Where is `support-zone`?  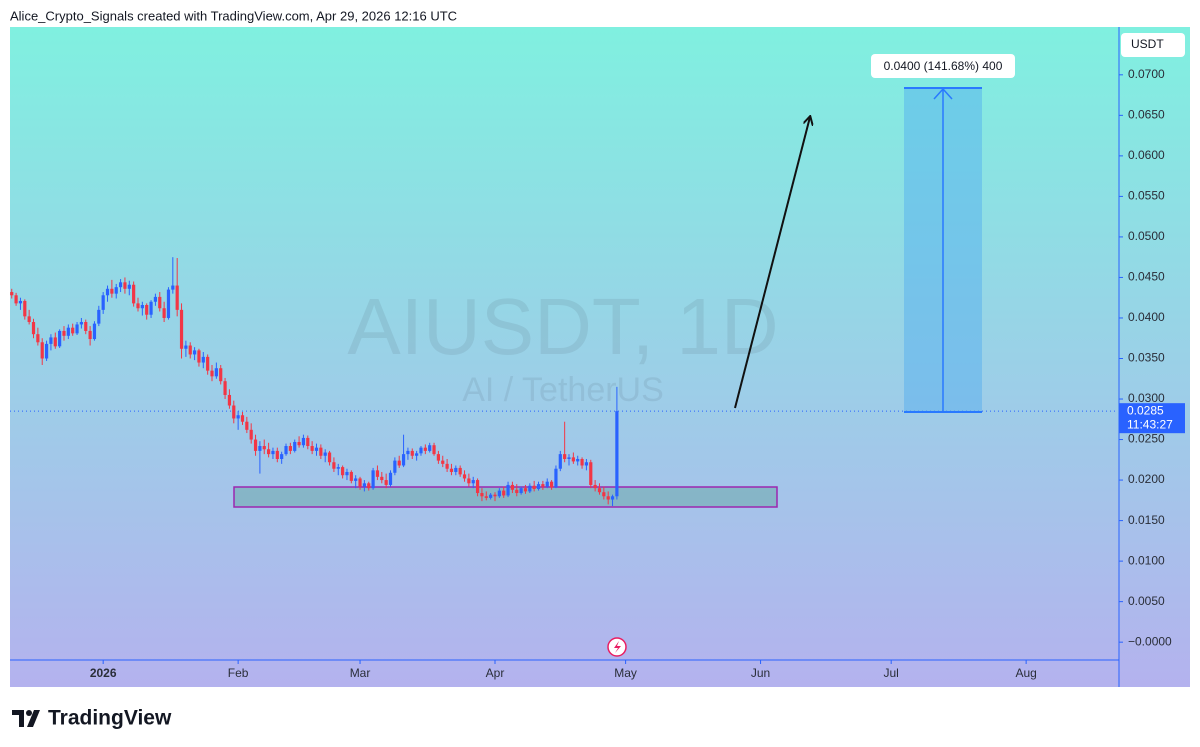
support-zone is located at coordinates (505, 497).